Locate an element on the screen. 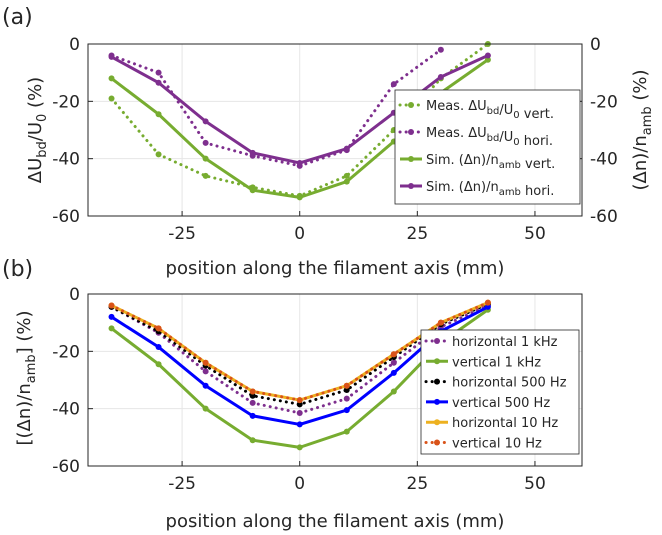 The image size is (662, 535). panel-b-xlabel: position along the filament axis (mm) is located at coordinates (335, 521).